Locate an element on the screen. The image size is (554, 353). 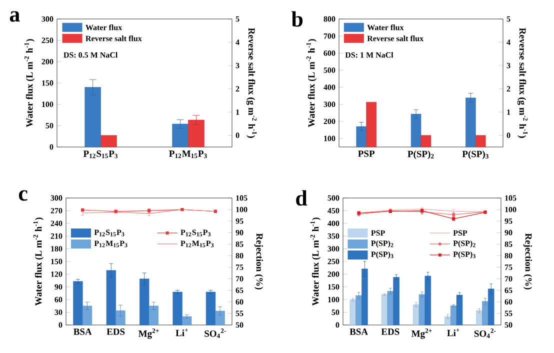
y-tick-label: 800 is located at coordinates (330, 19).